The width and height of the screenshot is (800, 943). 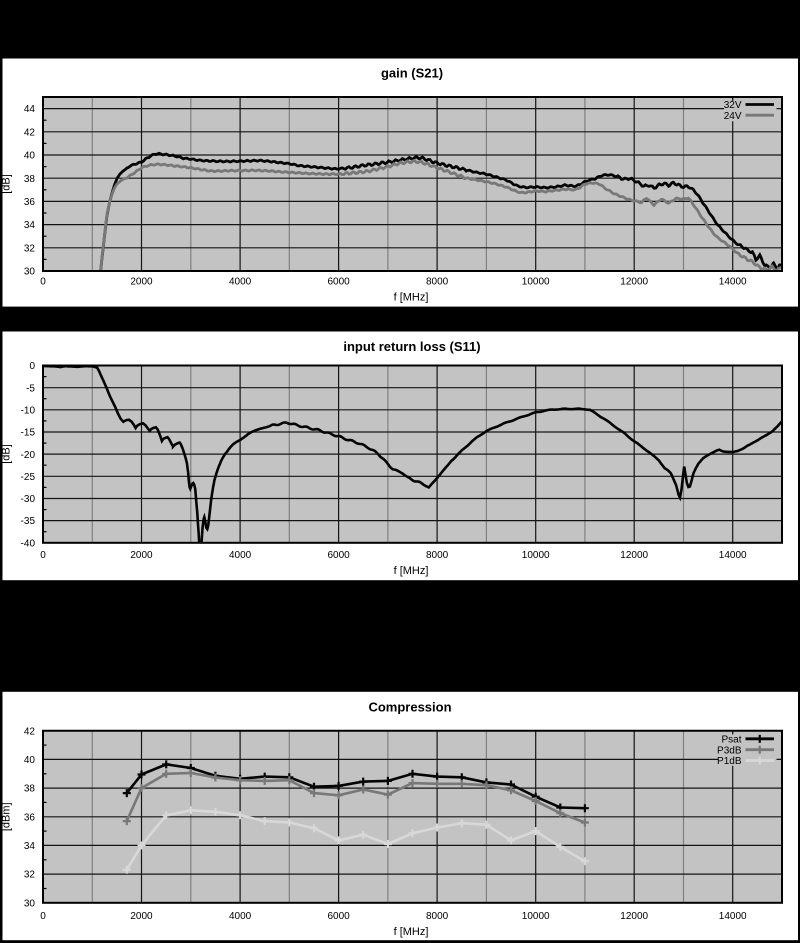 I want to click on svg-text: input return loss (S11), so click(x=411, y=346).